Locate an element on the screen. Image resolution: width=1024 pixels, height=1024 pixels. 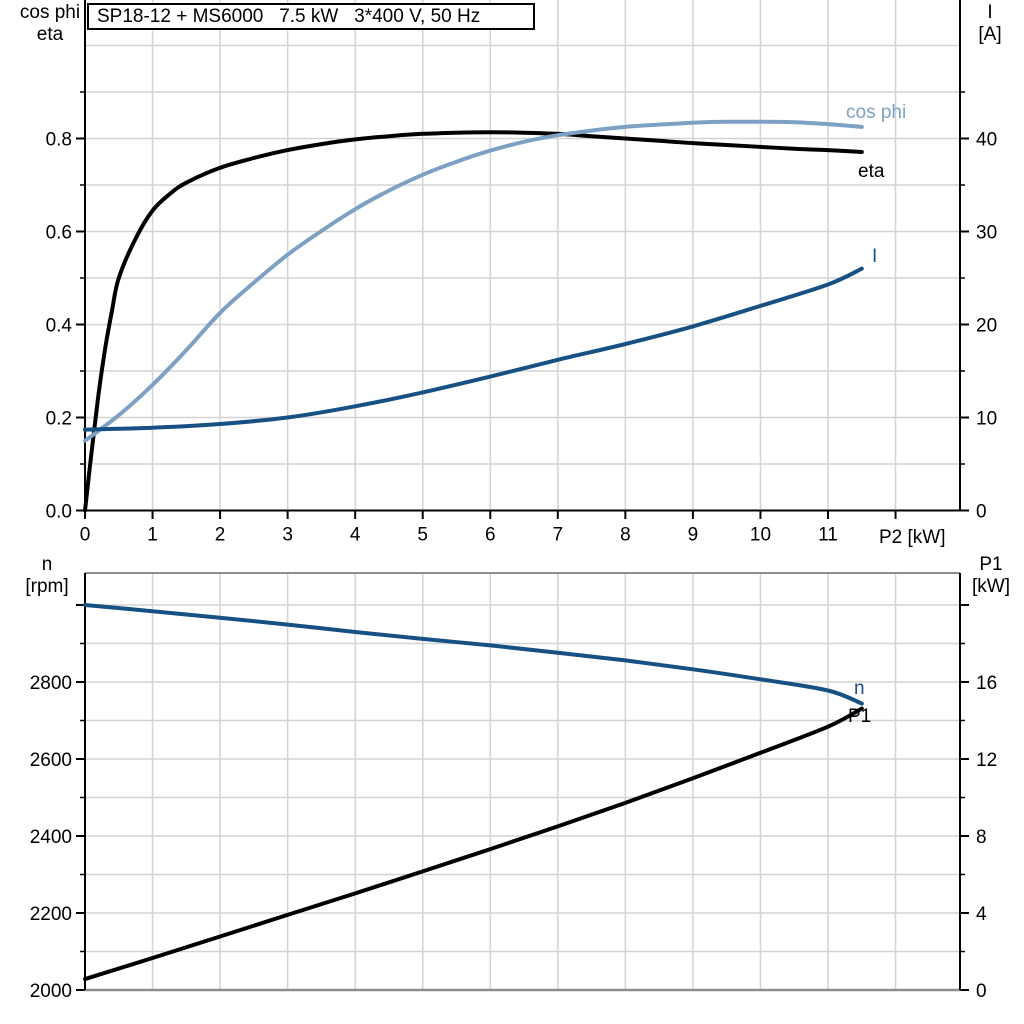
y-right-tick-label: 8 is located at coordinates (981, 837).